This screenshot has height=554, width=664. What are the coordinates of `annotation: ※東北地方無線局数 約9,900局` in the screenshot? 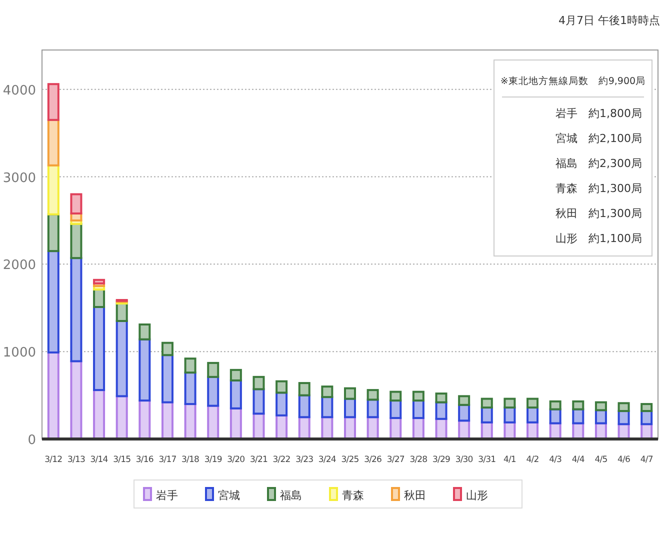 It's located at (573, 81).